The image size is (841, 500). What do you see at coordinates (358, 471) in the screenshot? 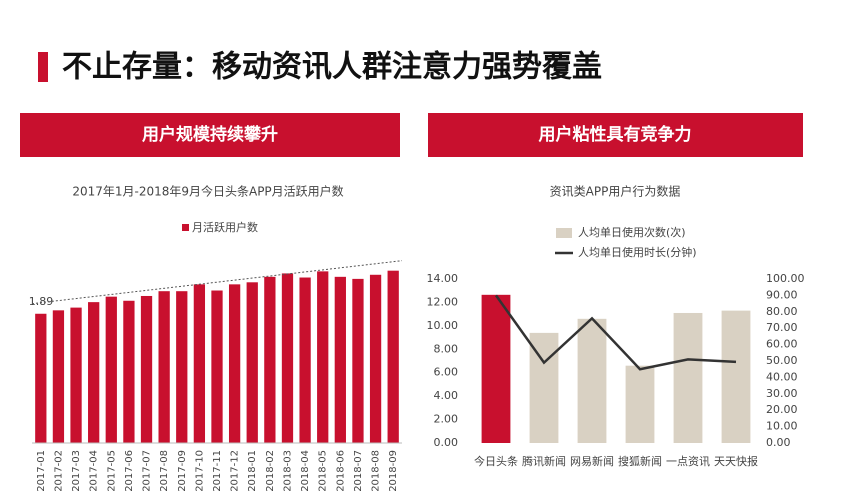
I see `x-tick-label: 2018-07` at bounding box center [358, 471].